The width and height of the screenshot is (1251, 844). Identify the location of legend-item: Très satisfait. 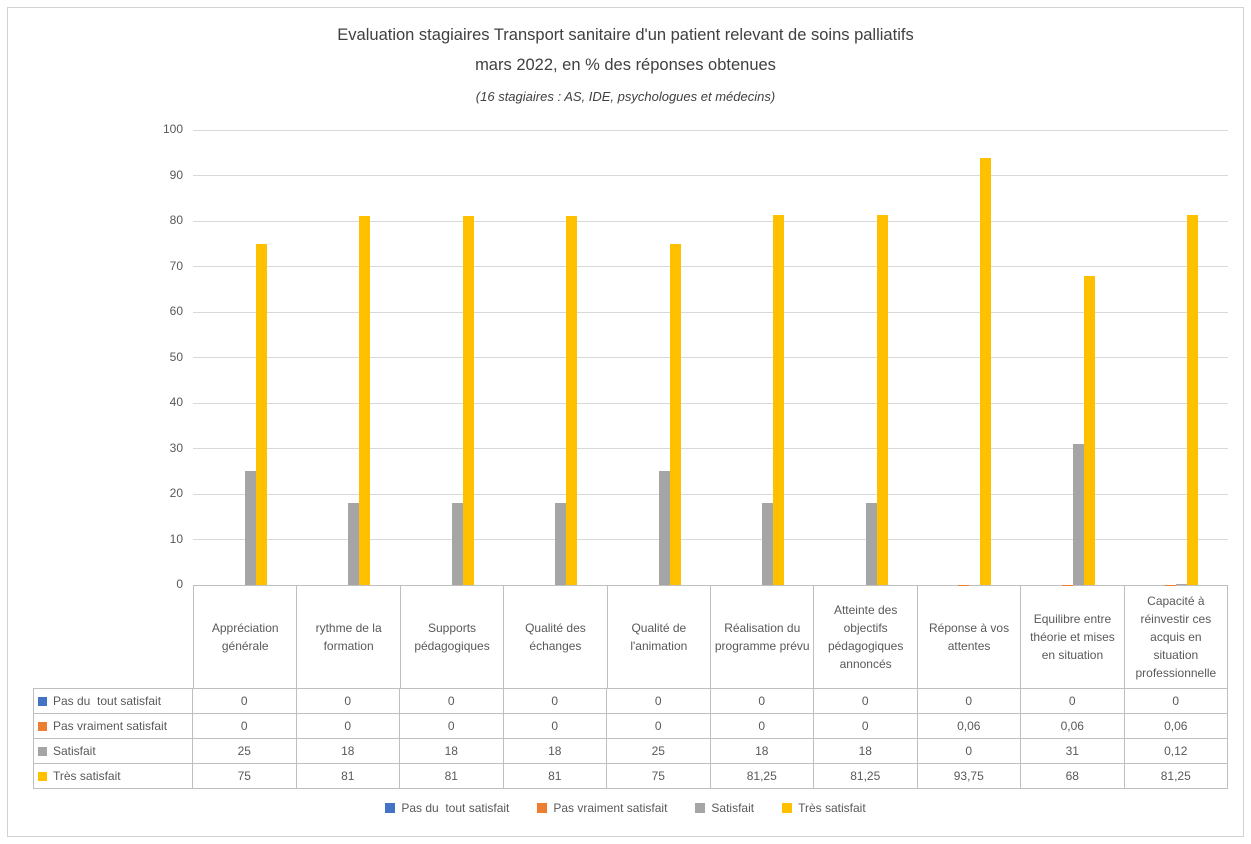
(824, 808).